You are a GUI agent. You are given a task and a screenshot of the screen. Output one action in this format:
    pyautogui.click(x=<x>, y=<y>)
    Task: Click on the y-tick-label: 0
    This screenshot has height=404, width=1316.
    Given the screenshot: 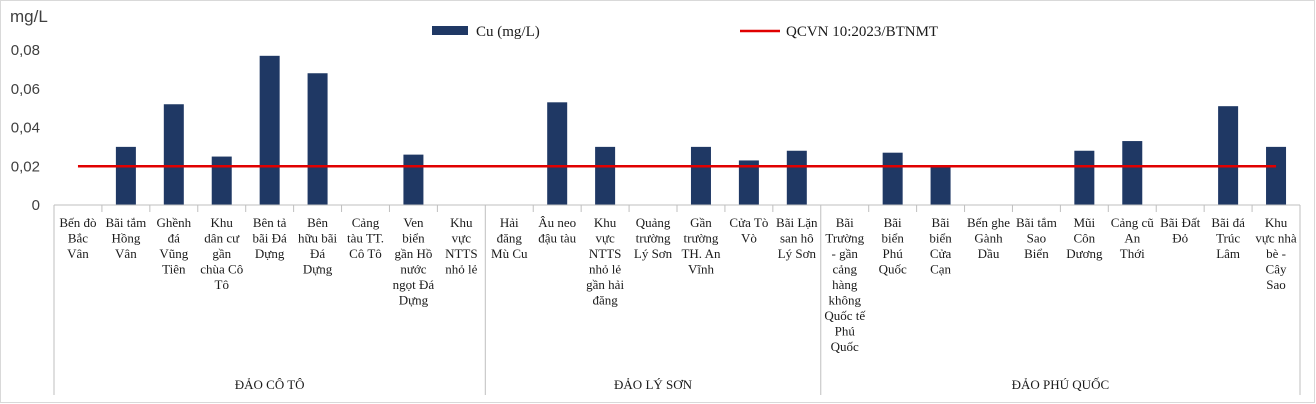 What is the action you would take?
    pyautogui.click(x=36, y=205)
    